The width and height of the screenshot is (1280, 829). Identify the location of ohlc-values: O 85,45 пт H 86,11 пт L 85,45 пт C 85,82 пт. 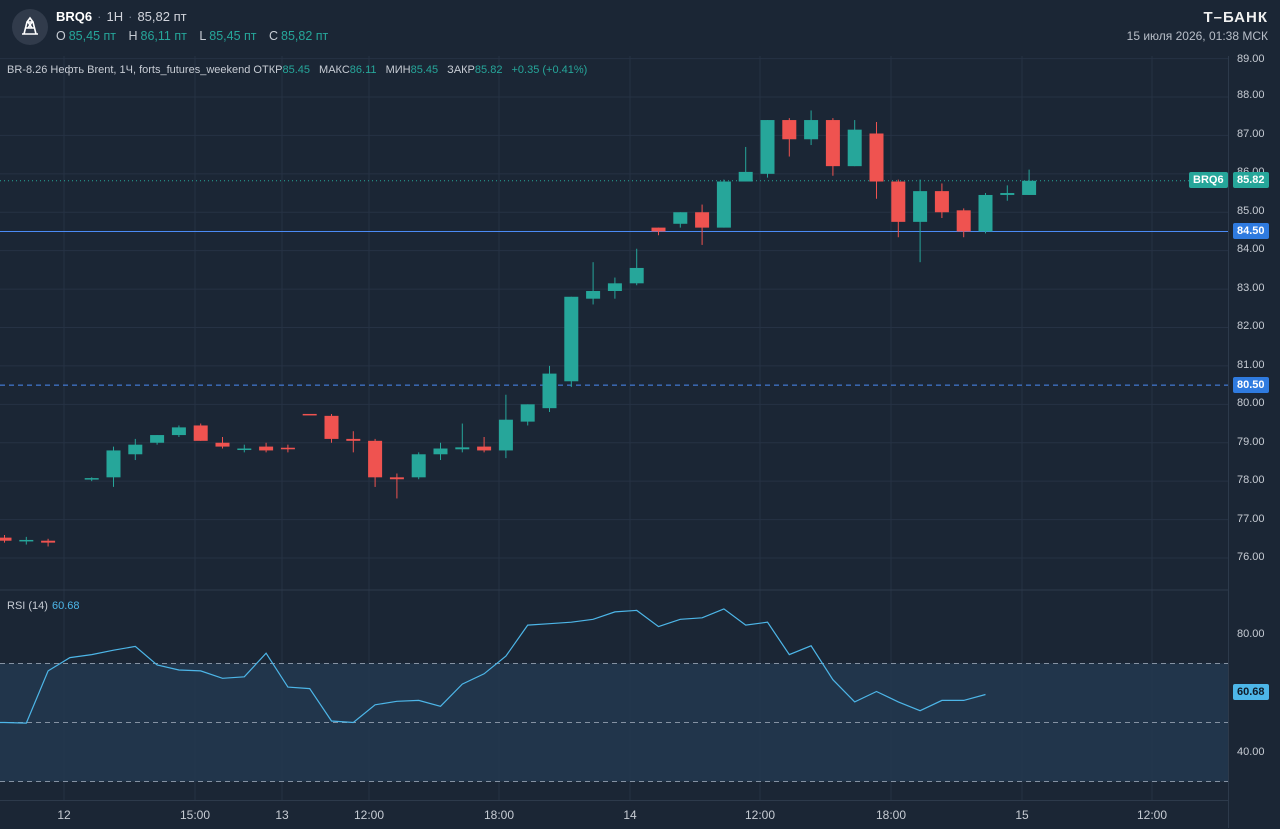
(196, 36).